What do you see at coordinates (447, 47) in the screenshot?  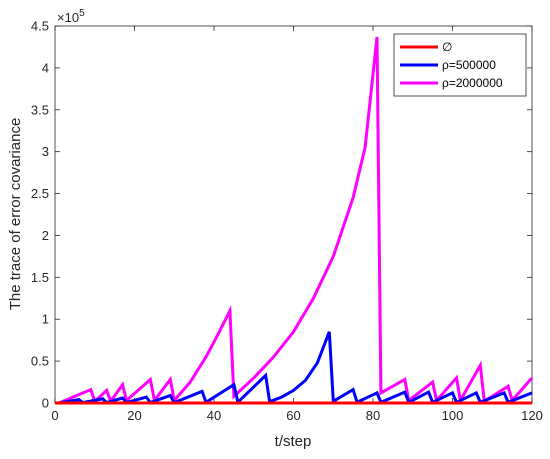 I see `legend-label-0: ∅` at bounding box center [447, 47].